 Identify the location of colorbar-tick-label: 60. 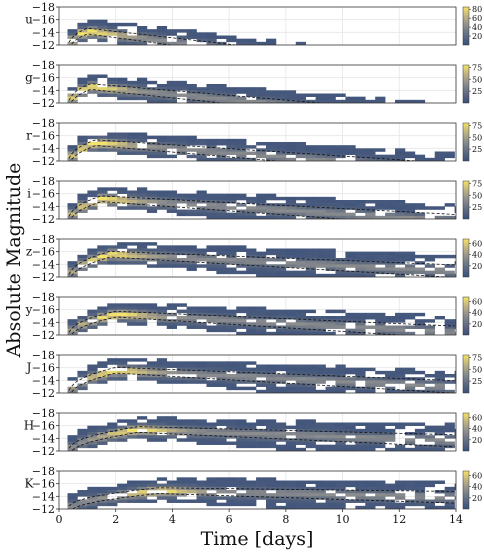
(477, 417).